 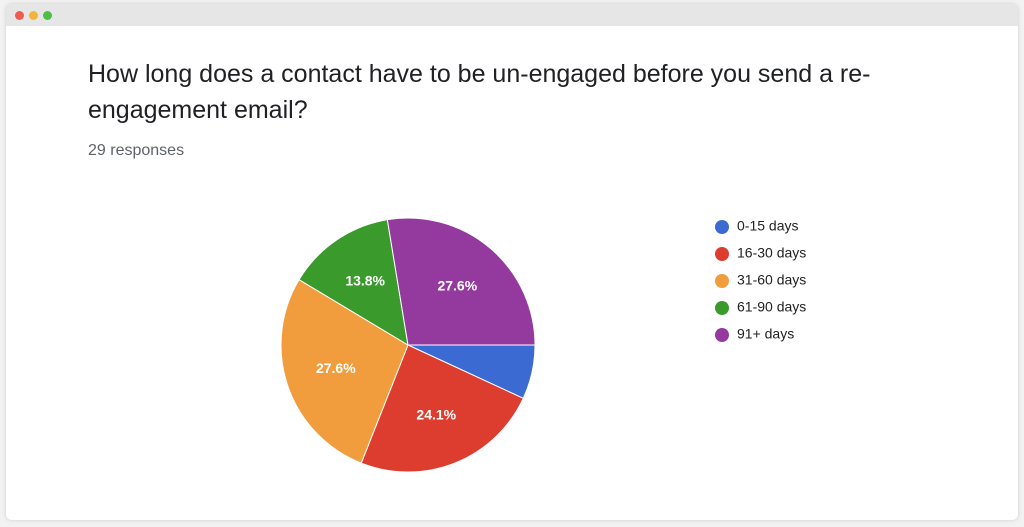 I want to click on slice-label: 13.8%, so click(x=365, y=281).